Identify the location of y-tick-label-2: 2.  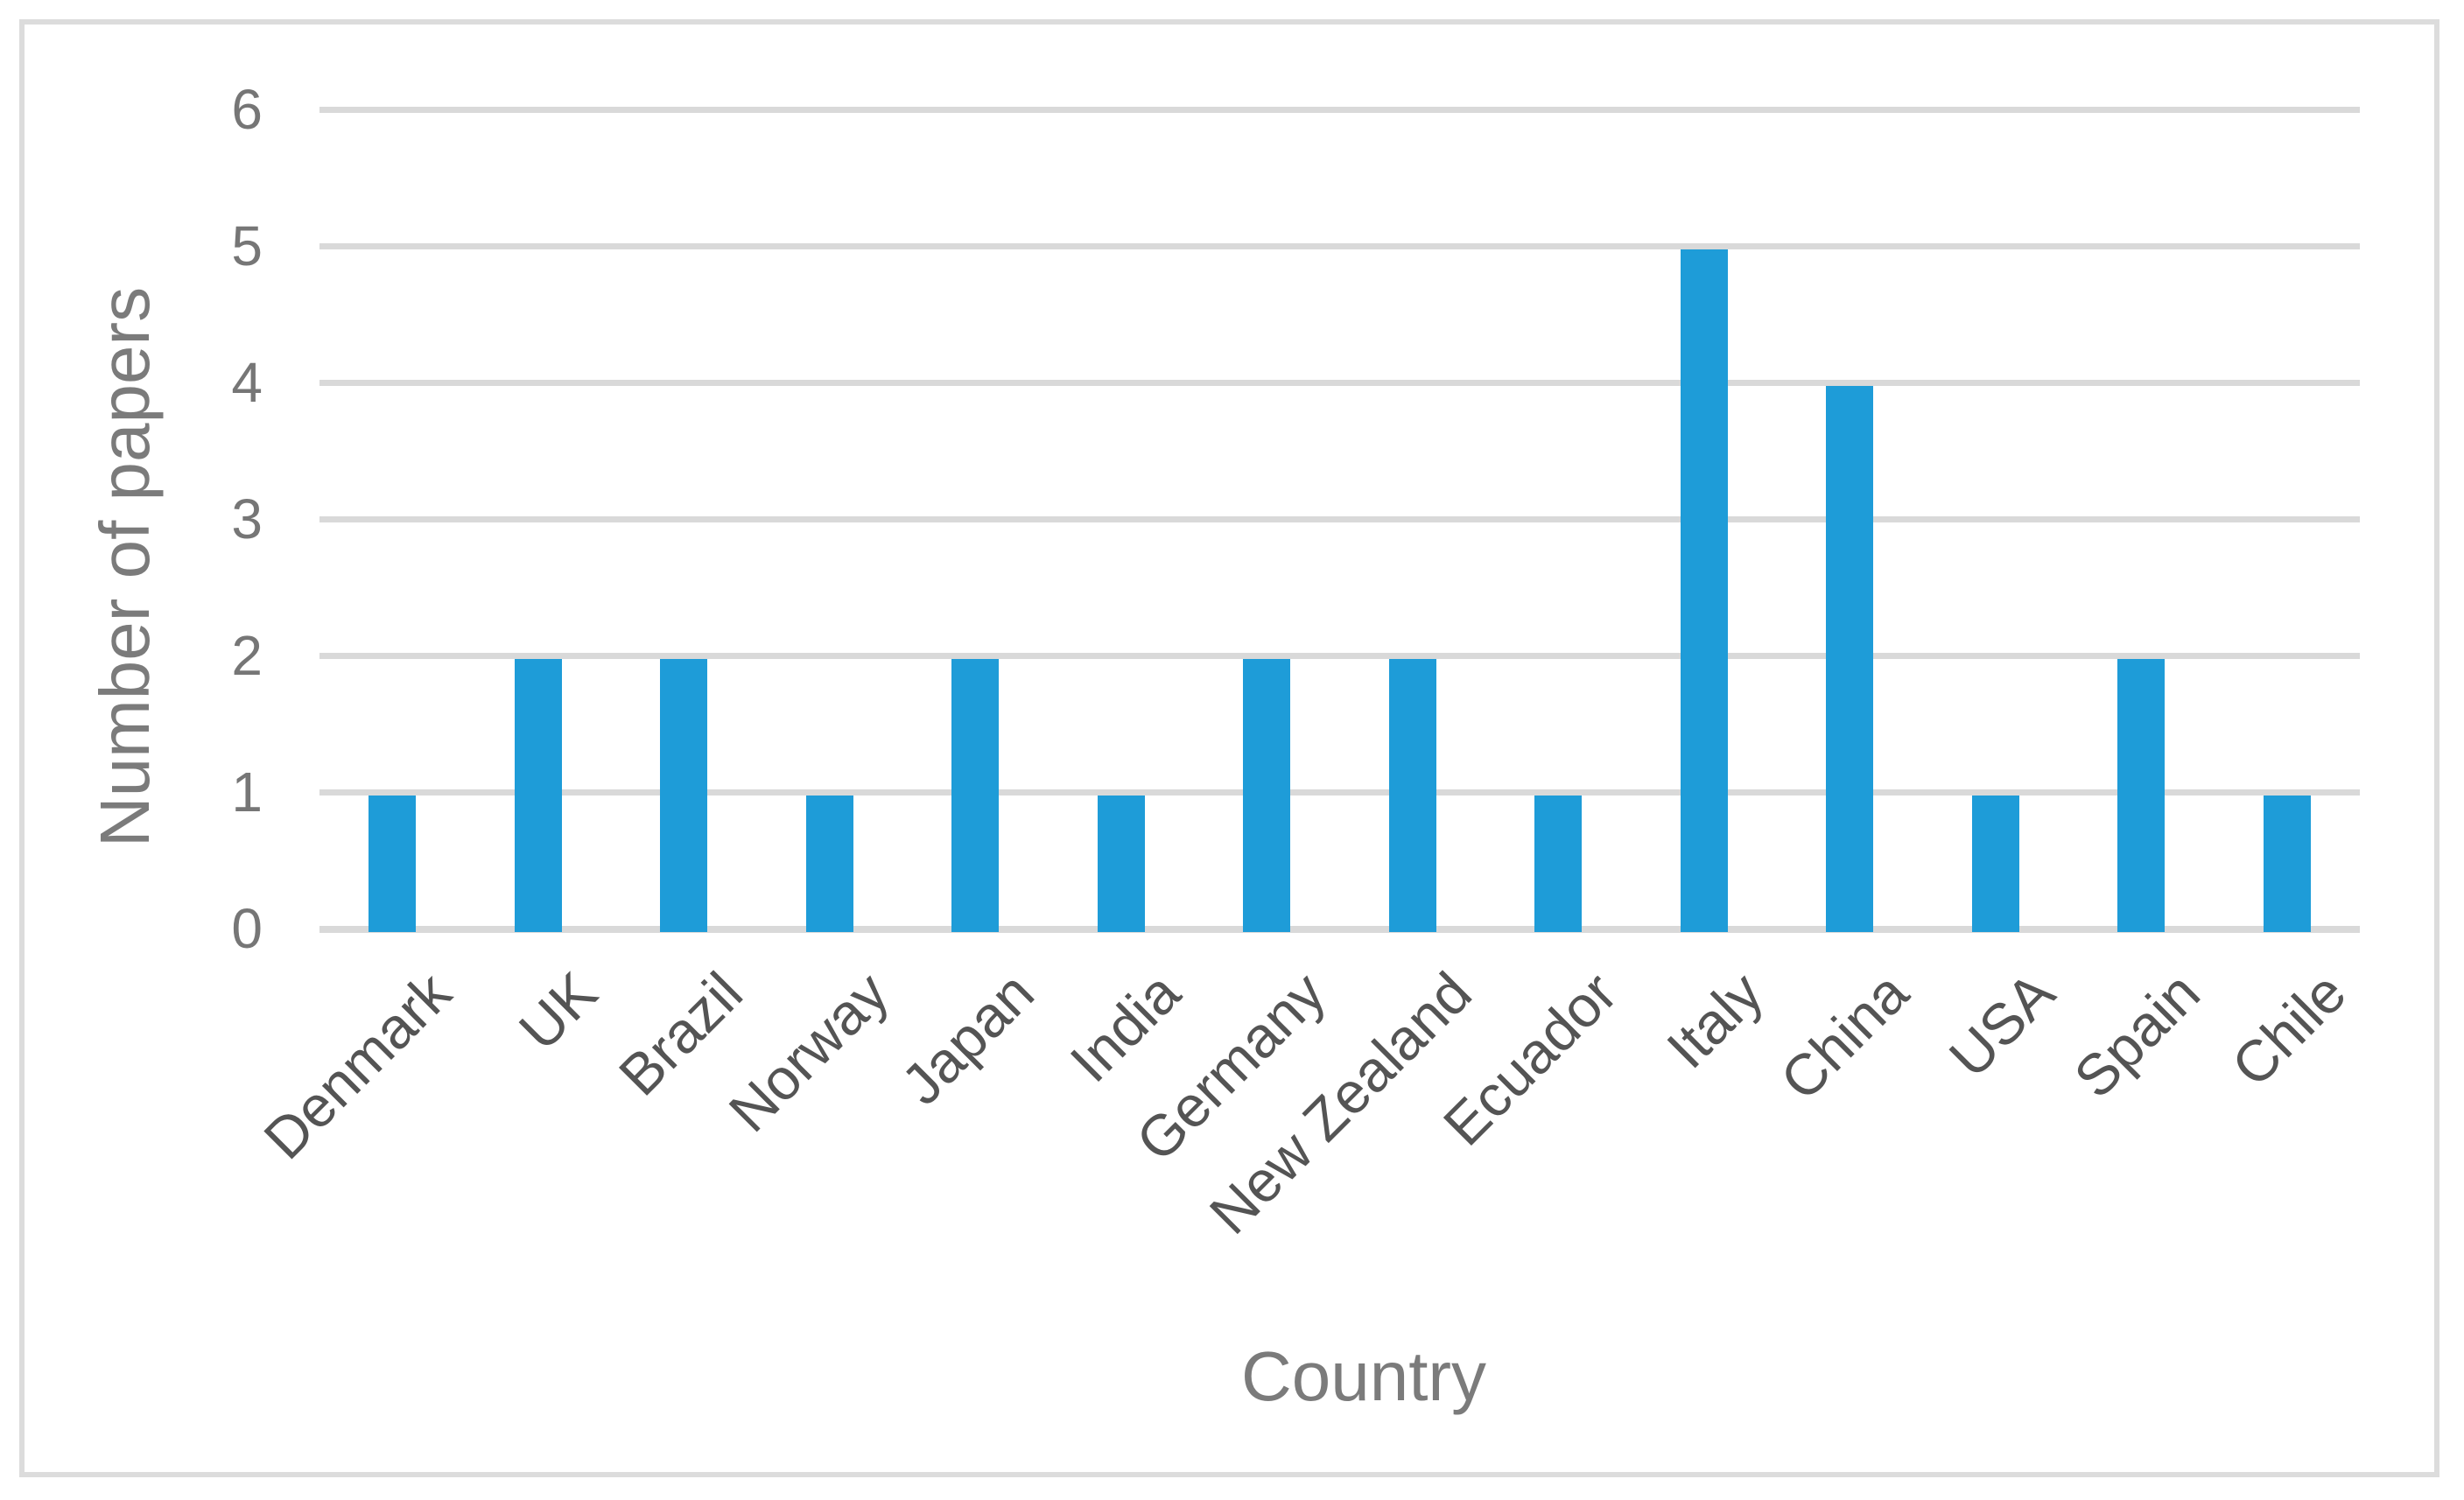
(247, 655).